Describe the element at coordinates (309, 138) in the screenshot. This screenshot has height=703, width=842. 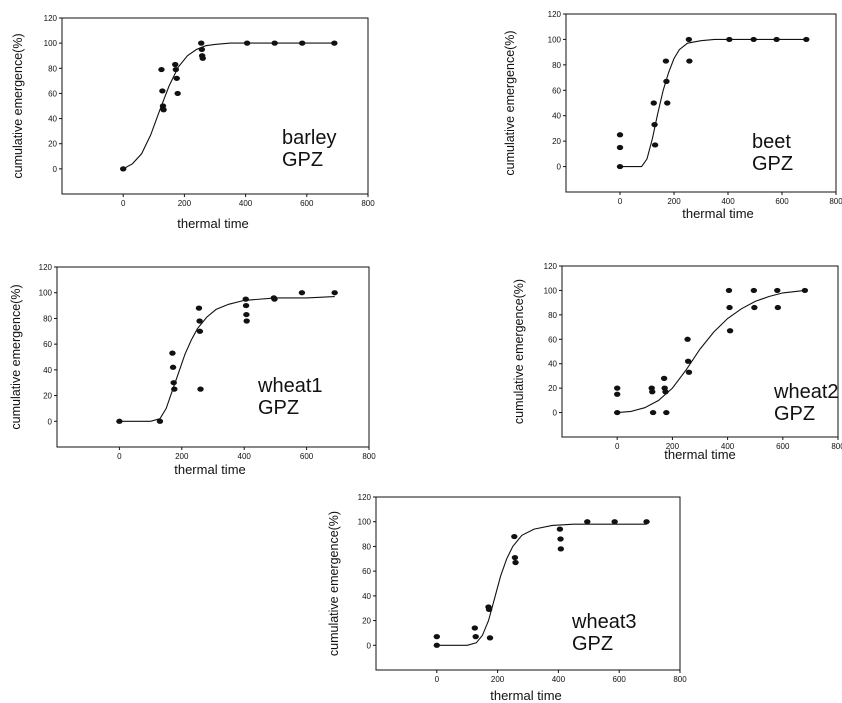
I see `panel-annotation: barley` at that location.